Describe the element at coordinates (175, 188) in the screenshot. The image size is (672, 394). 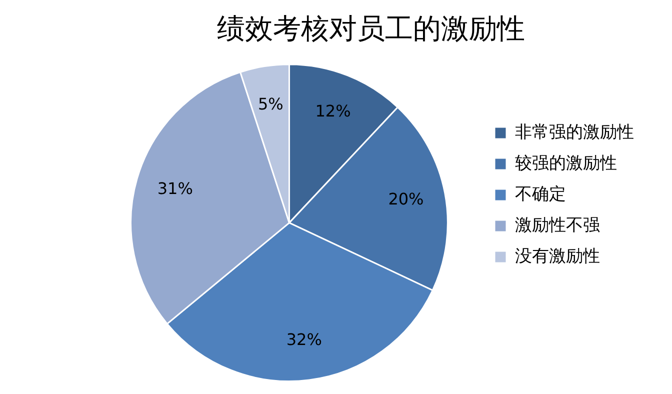
I see `data-label: 31%` at that location.